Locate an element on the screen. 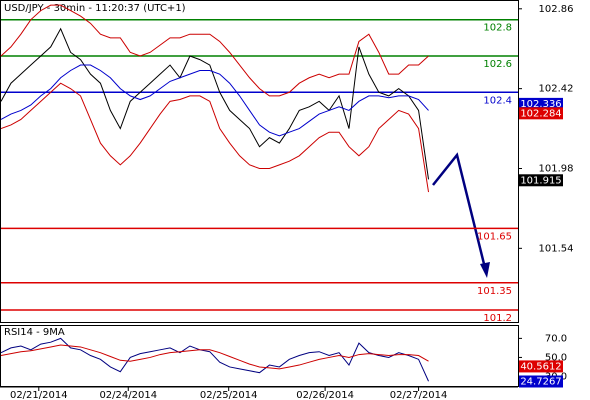  chart-title: USD/JPY - 30min - 11:20:37 (UTC+1) is located at coordinates (95, 8).